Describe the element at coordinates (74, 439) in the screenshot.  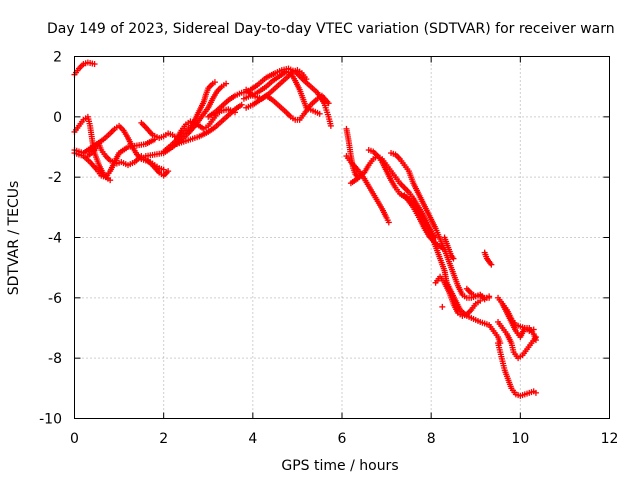
I see `x-tick-label: 0` at that location.